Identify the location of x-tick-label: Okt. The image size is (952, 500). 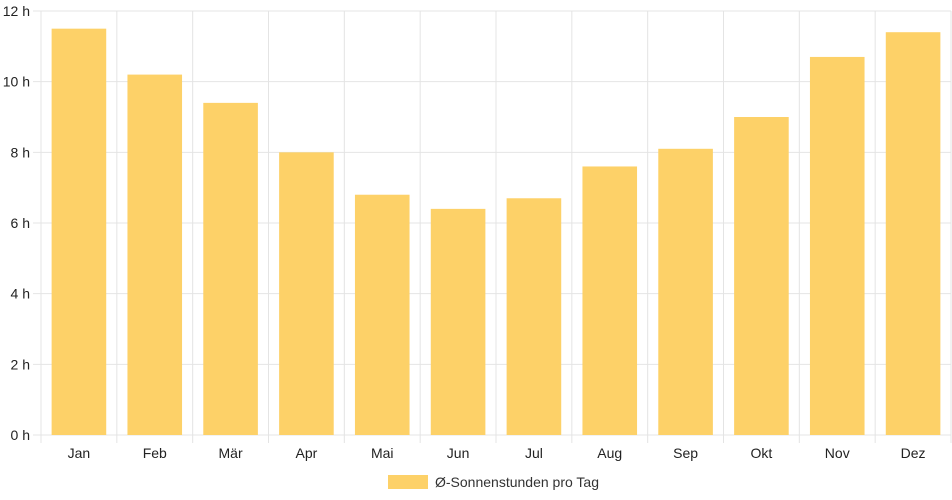
(762, 453).